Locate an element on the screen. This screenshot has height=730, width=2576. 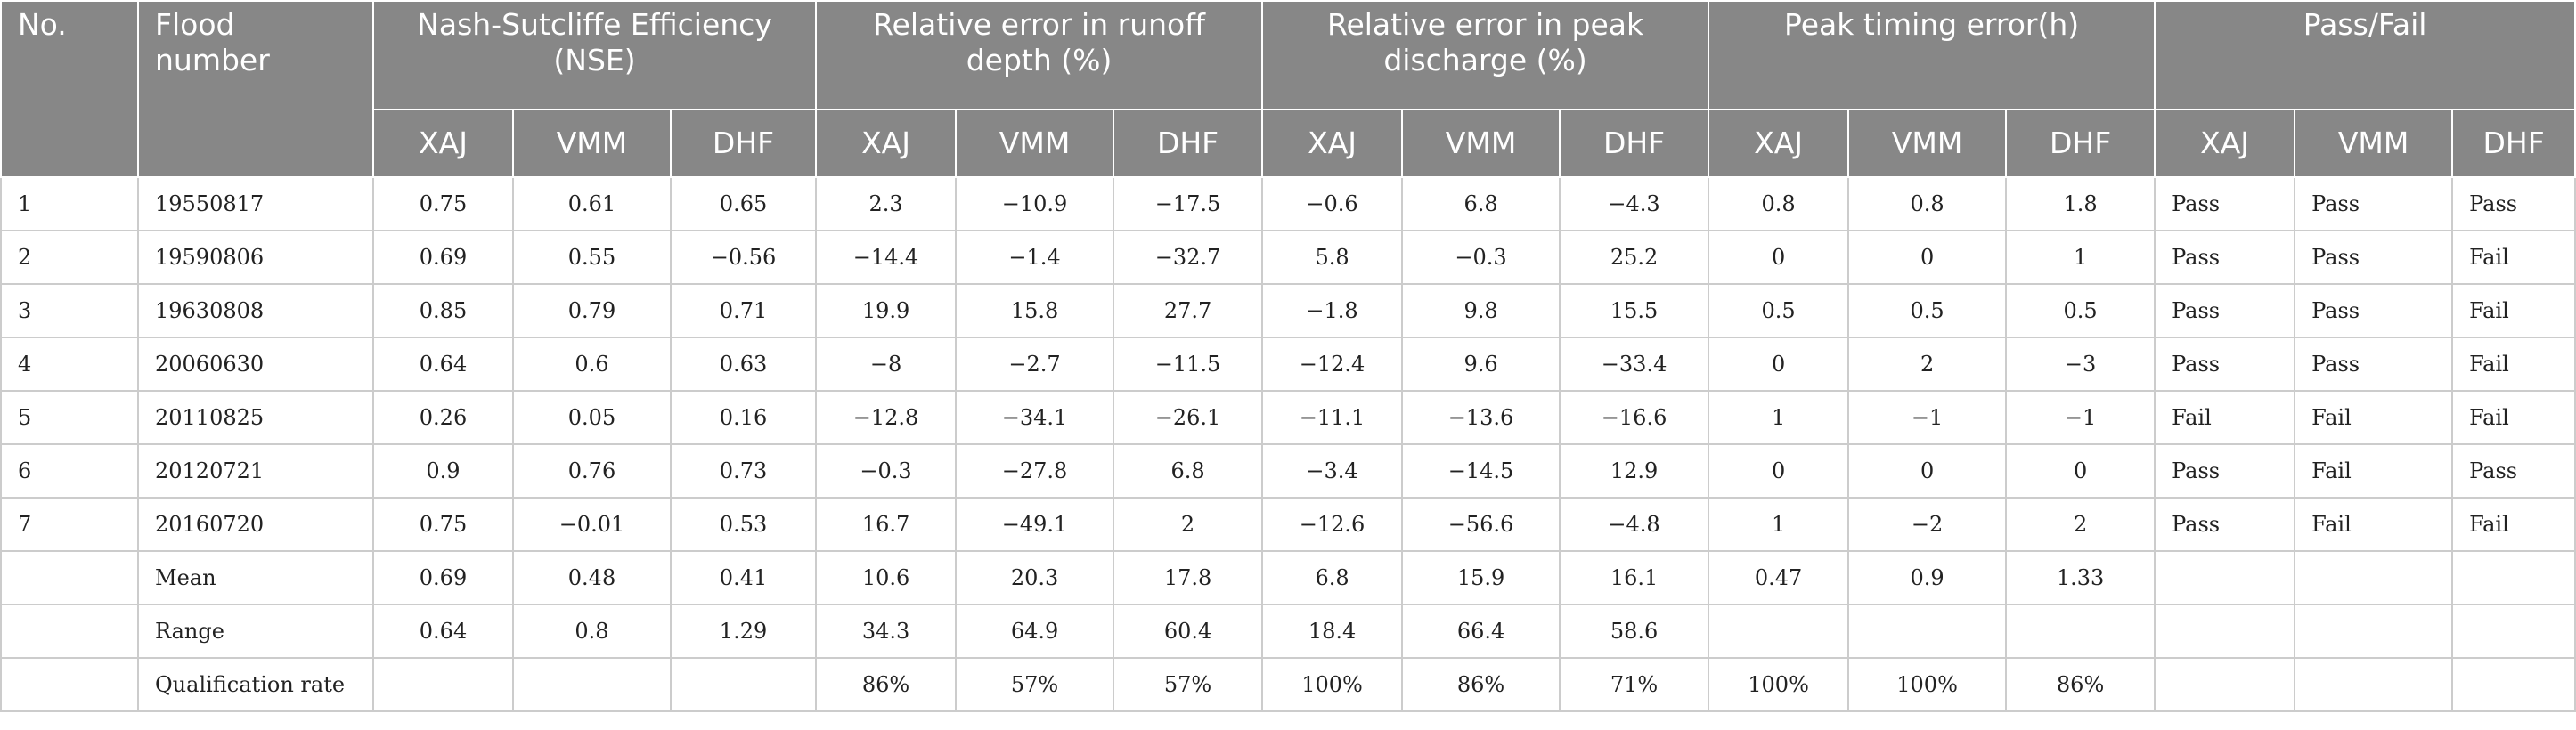
table-cell: 18.4 is located at coordinates (1332, 631).